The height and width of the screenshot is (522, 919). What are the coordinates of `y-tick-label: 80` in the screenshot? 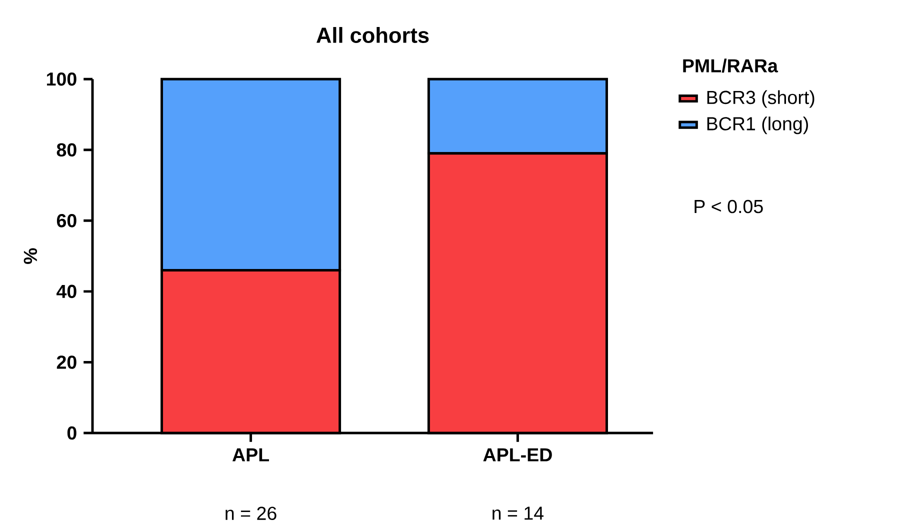 It's located at (66, 150).